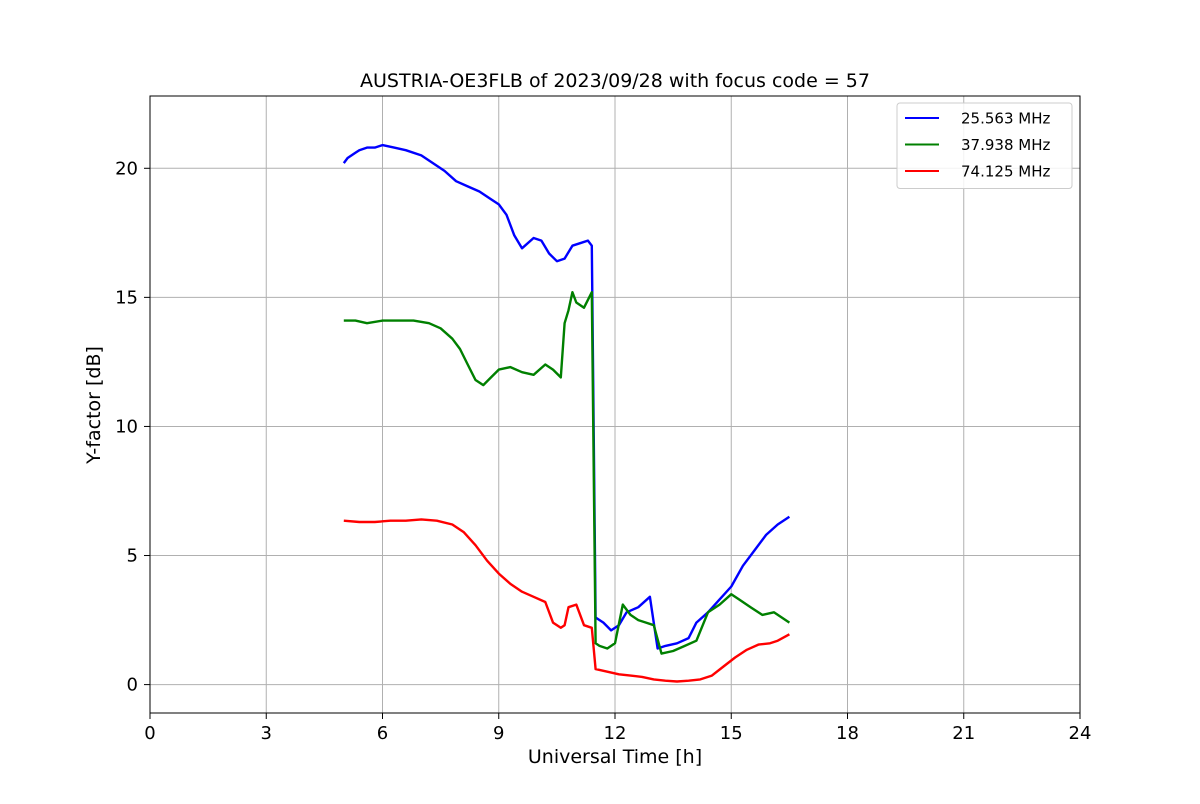 Image resolution: width=1200 pixels, height=804 pixels. I want to click on x-axis-label: Universal Time [h], so click(615, 757).